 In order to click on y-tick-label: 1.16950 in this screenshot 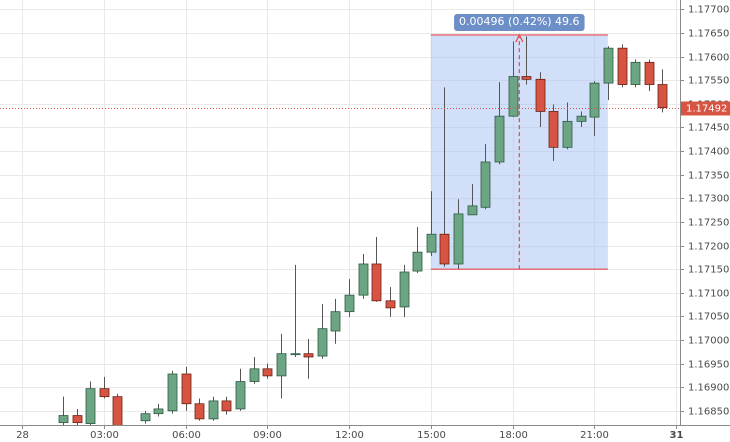, I will do `click(708, 365)`.